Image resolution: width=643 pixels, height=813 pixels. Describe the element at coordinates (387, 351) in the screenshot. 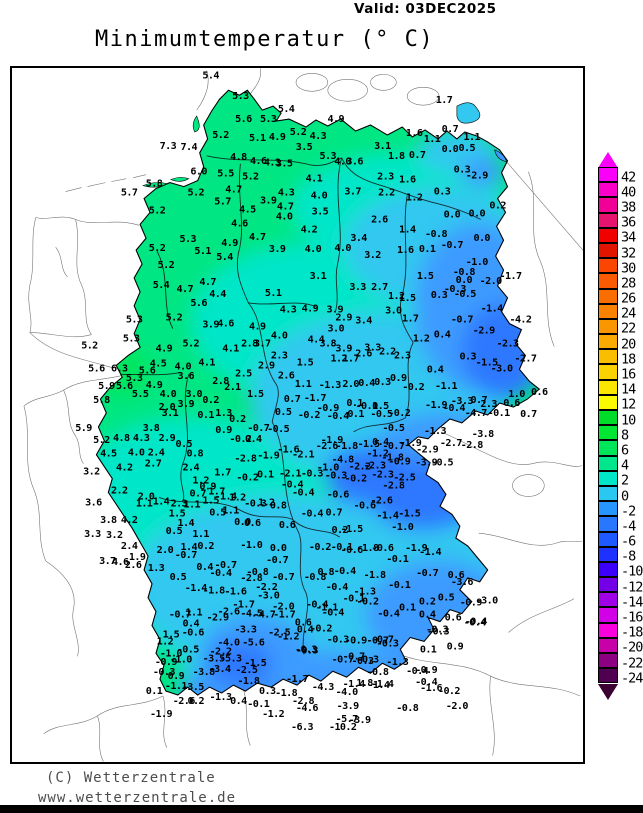

I see `station-value: 2.2` at that location.